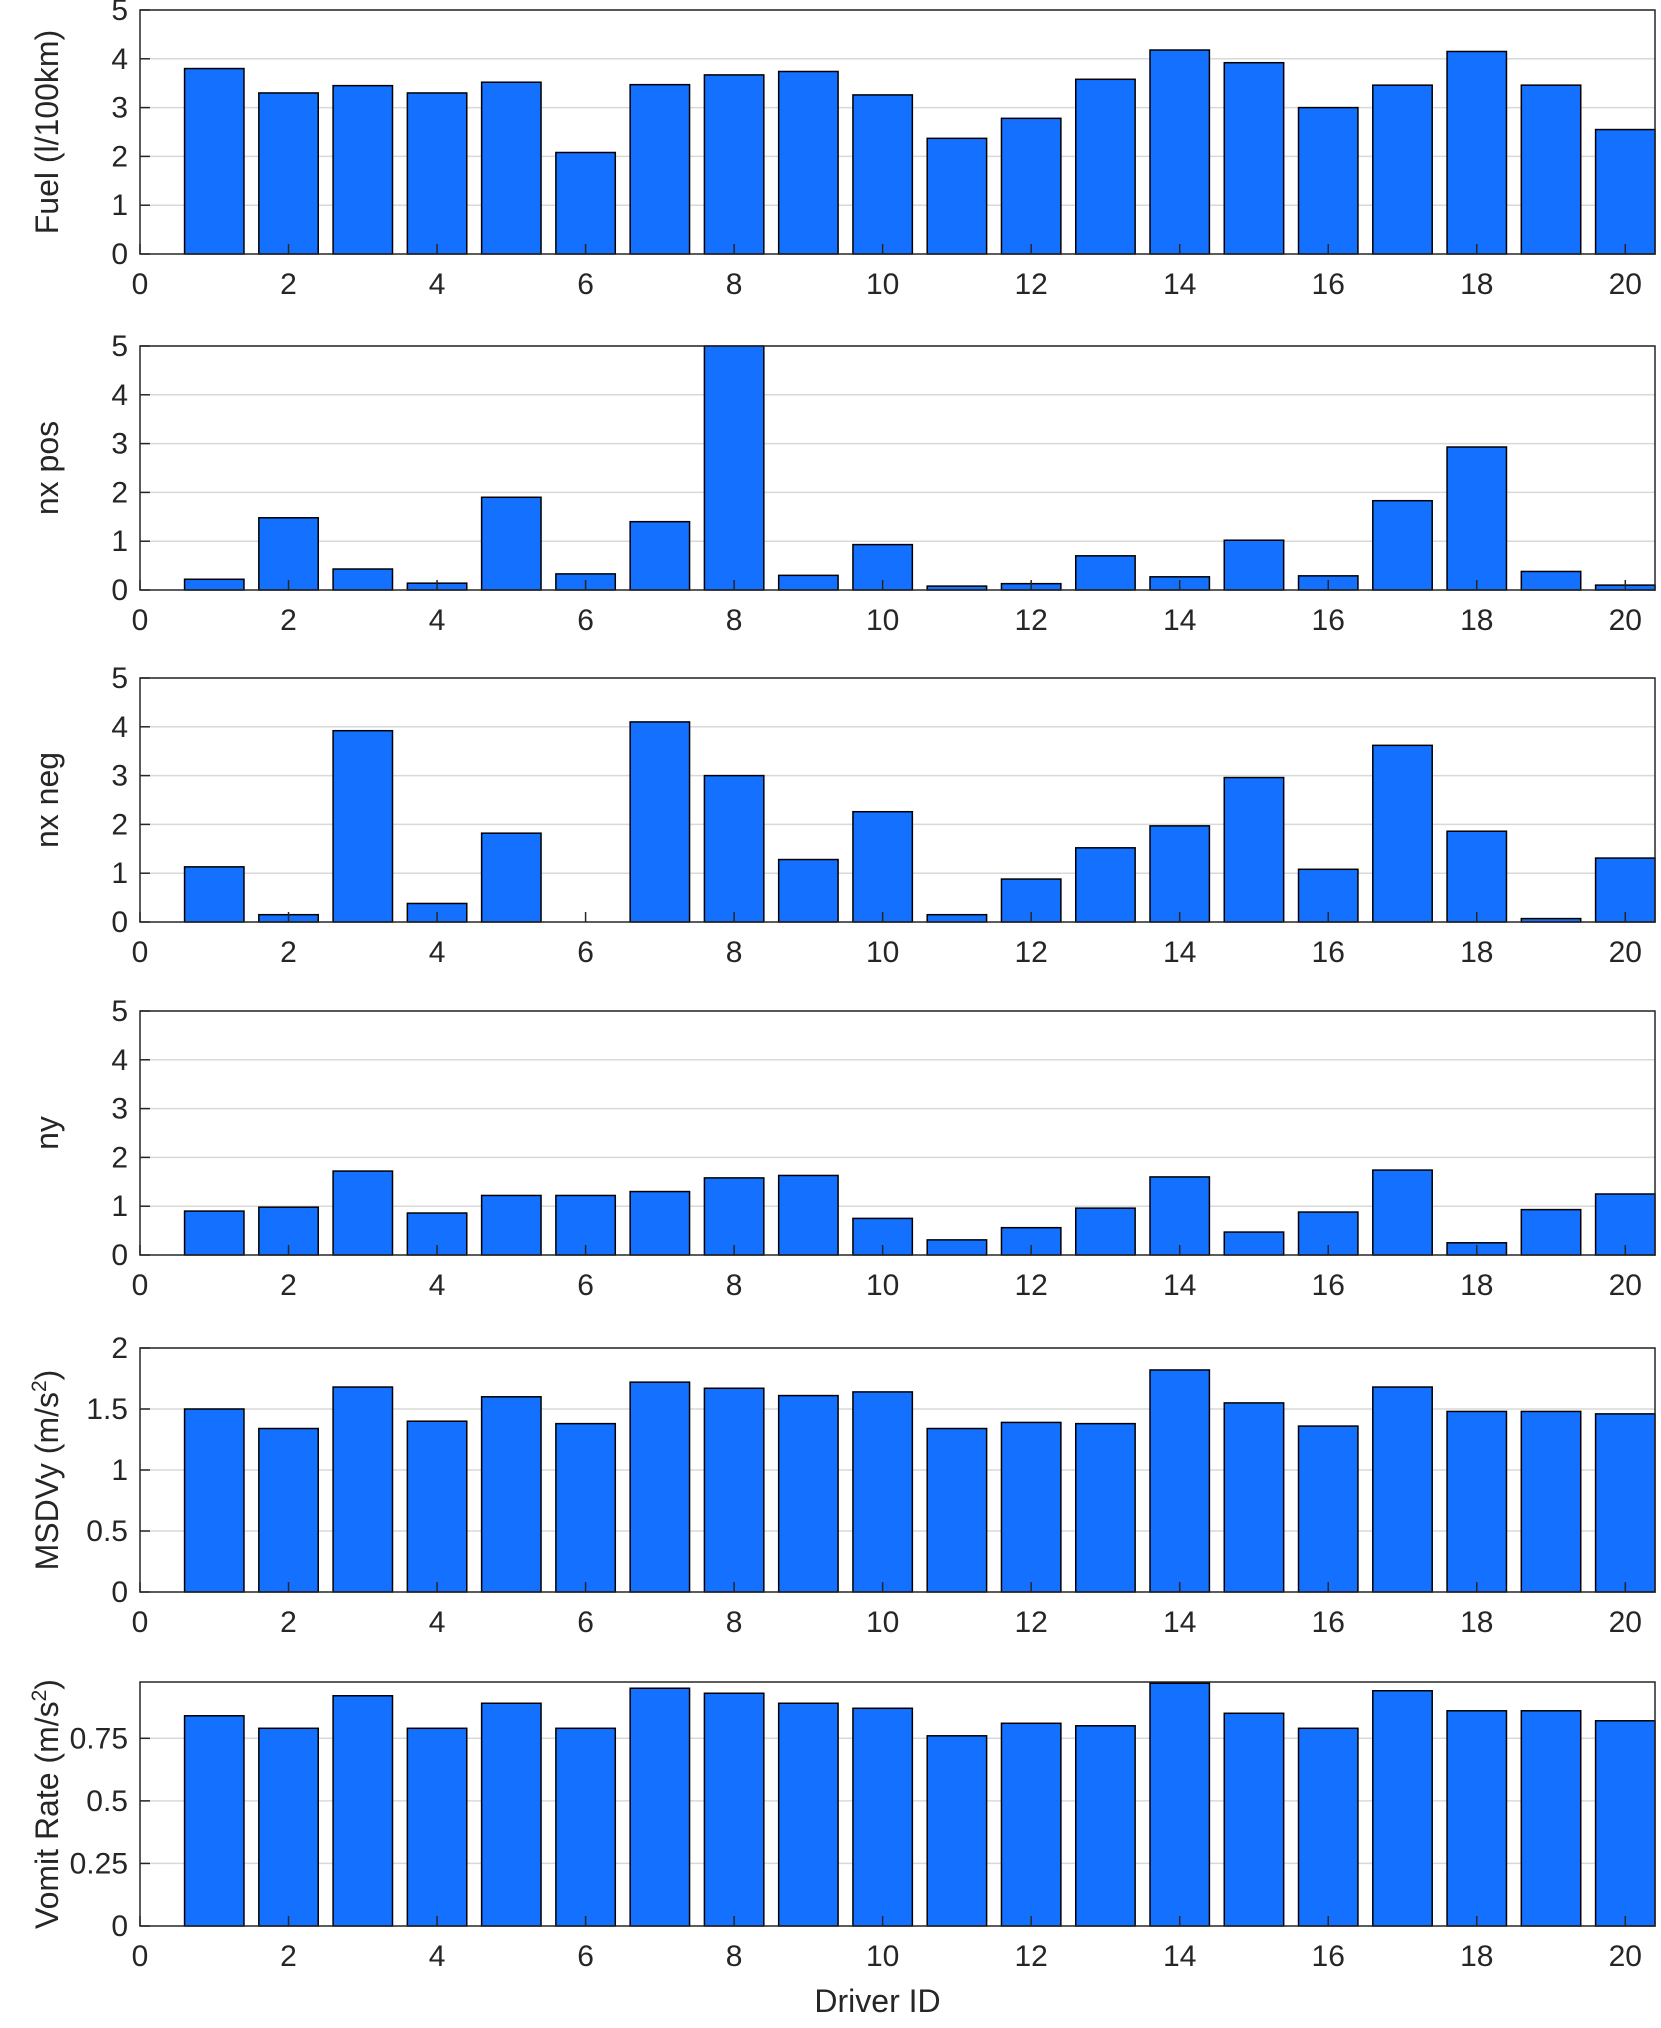 This screenshot has height=2028, width=1661. What do you see at coordinates (46, 1470) in the screenshot?
I see `y-axis-label: MSDVy (m/s2)` at bounding box center [46, 1470].